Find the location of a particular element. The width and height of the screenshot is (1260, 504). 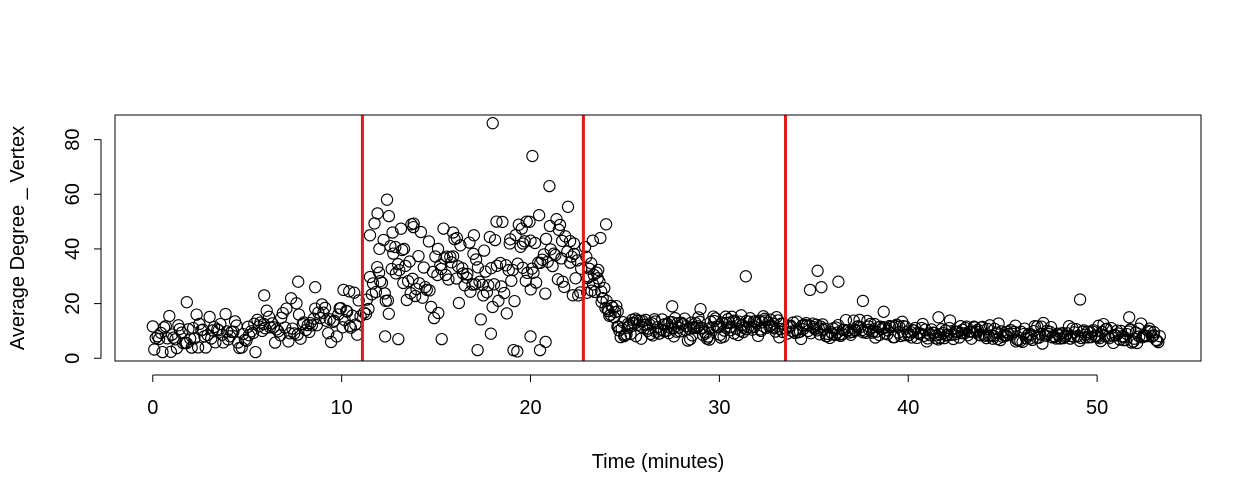

y-axis-label: Average Degree _ Vertex is located at coordinates (18, 238).